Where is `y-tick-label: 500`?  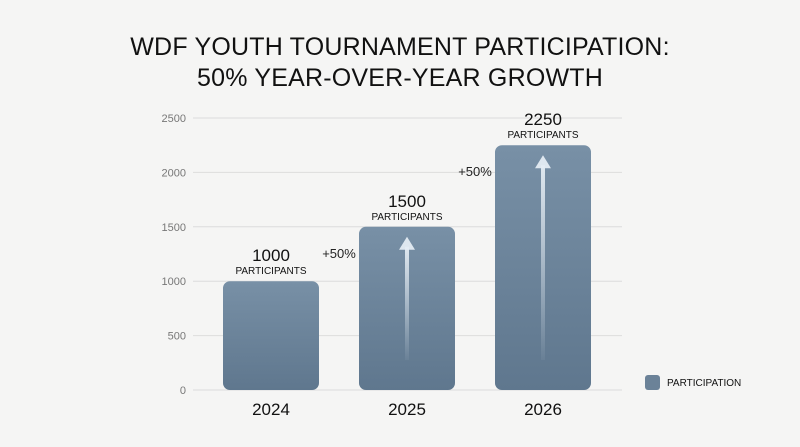 y-tick-label: 500 is located at coordinates (177, 337).